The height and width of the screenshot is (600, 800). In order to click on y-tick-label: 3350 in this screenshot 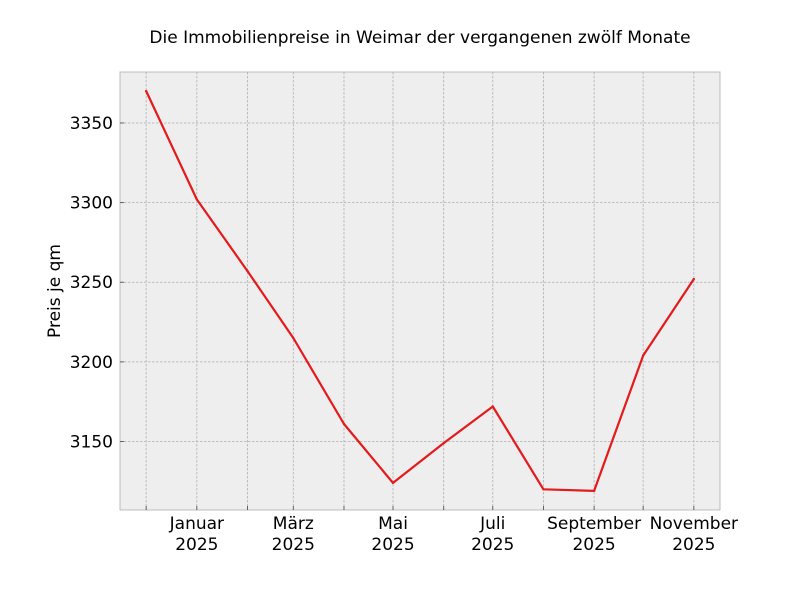, I will do `click(91, 124)`.